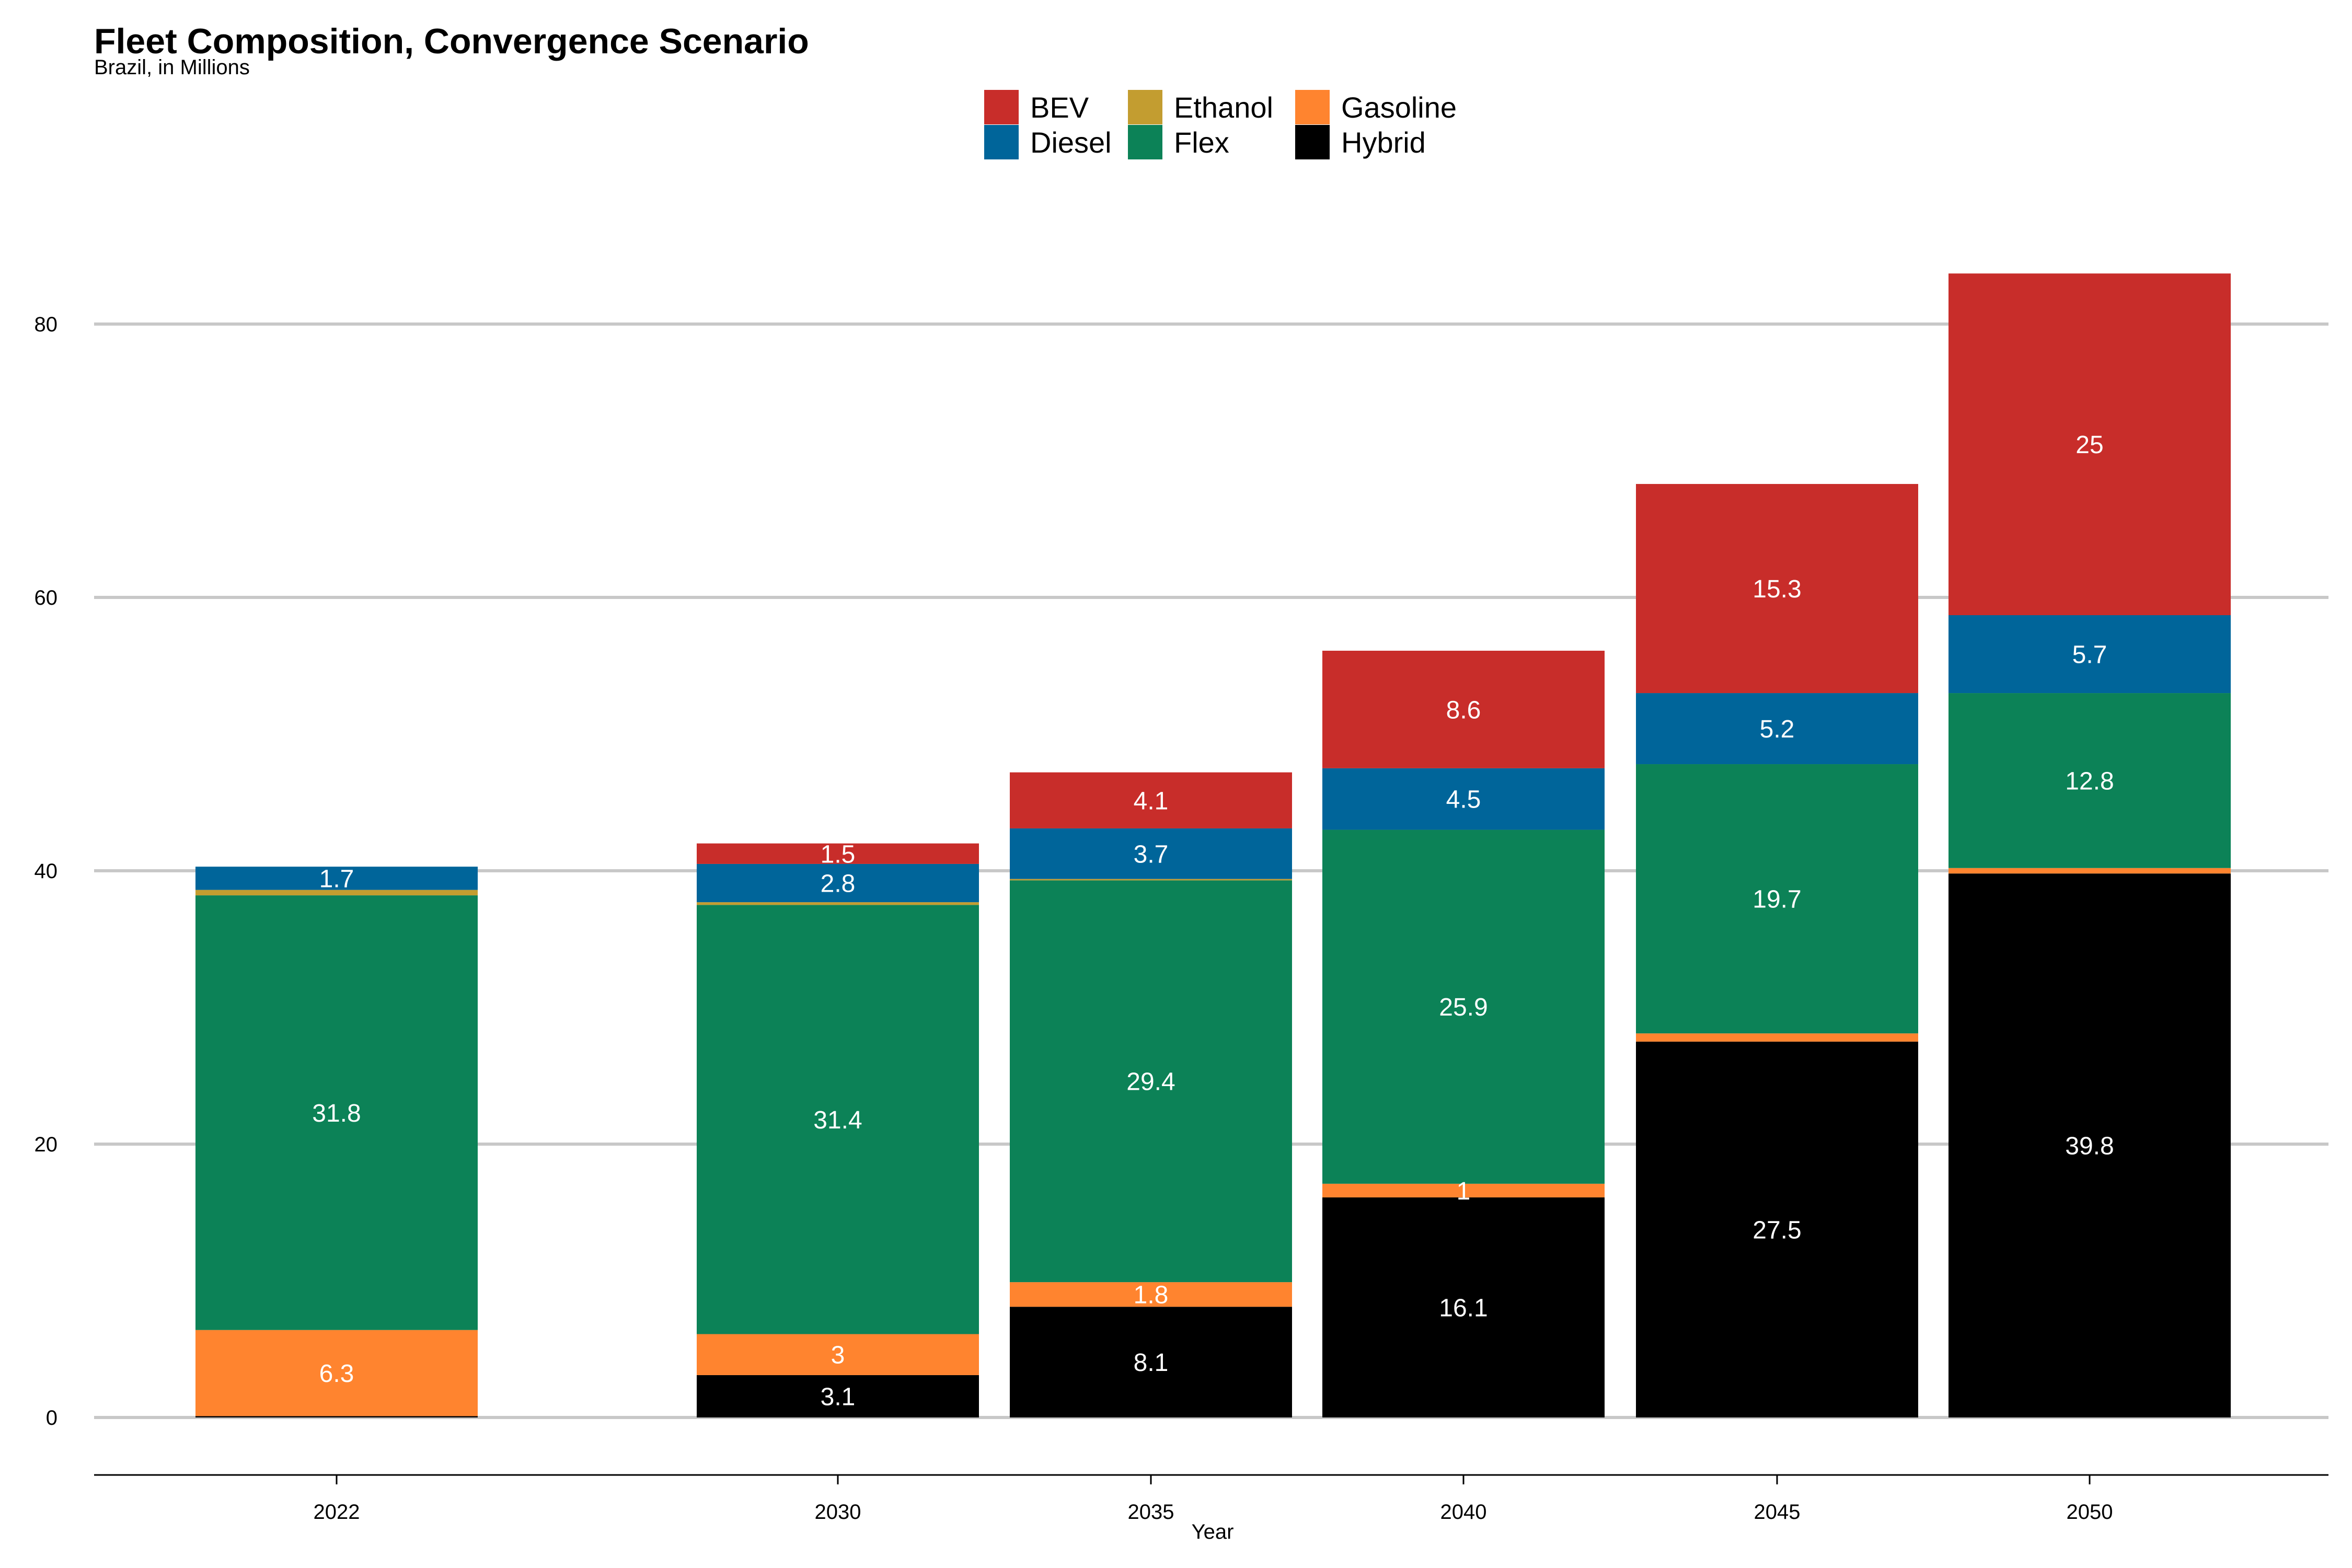 This screenshot has height=1568, width=2352. What do you see at coordinates (1777, 1512) in the screenshot?
I see `x-tick-label: 2045` at bounding box center [1777, 1512].